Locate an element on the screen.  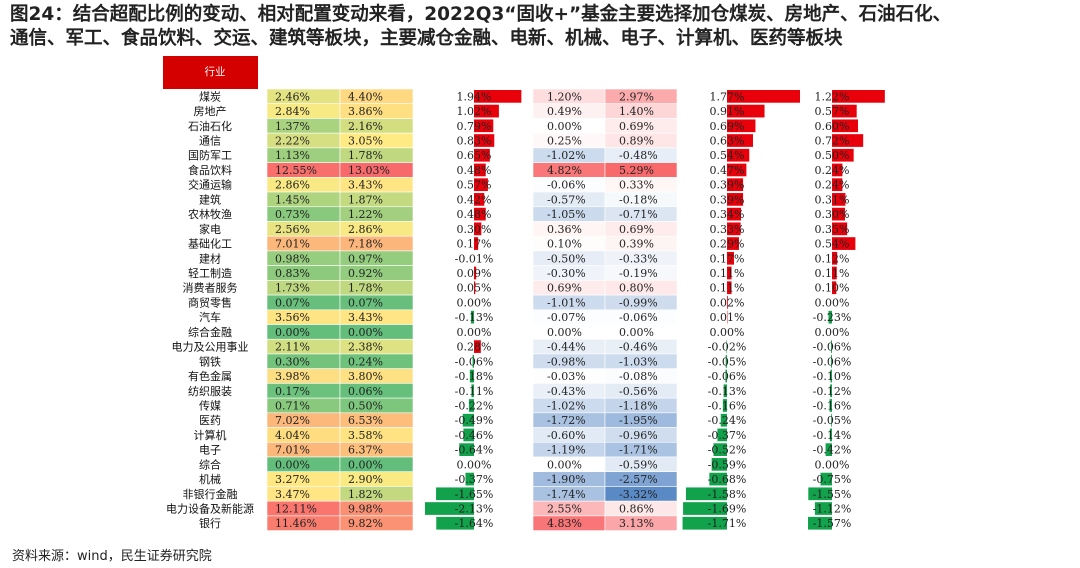
value-alloc-q3: 7.18% is located at coordinates (365, 244).